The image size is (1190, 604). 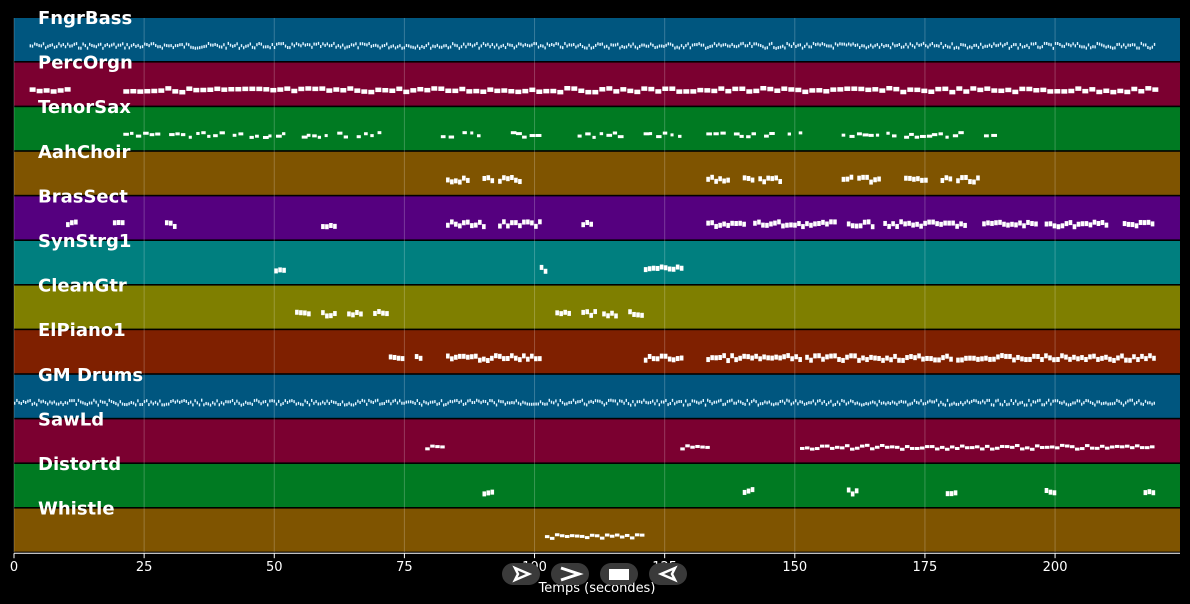 What do you see at coordinates (14, 567) in the screenshot?
I see `x-tick-label: 0` at bounding box center [14, 567].